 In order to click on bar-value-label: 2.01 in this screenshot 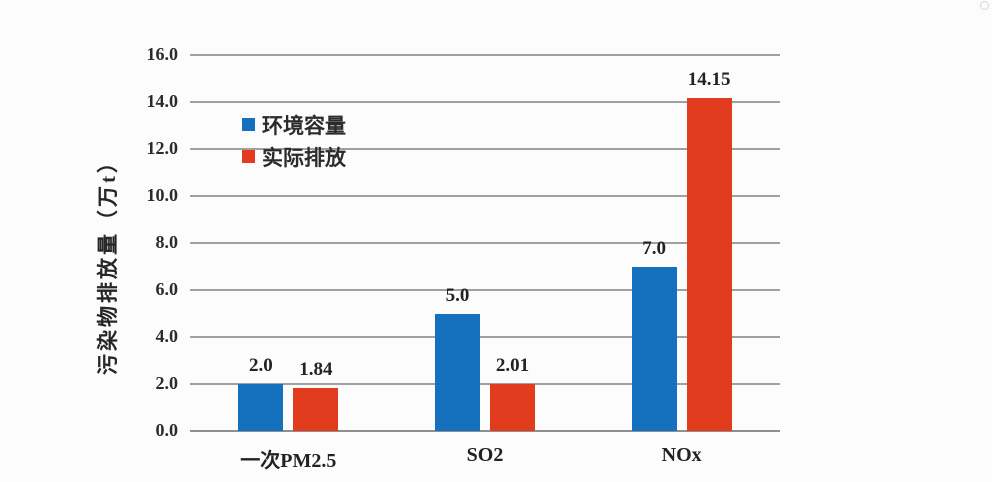, I will do `click(512, 365)`.